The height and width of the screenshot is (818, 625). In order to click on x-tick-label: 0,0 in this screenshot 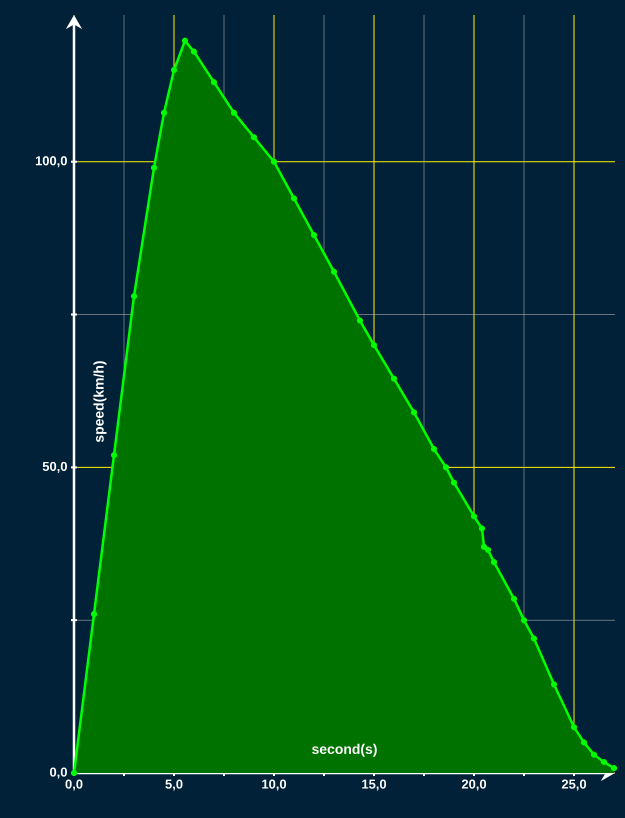, I will do `click(74, 785)`.